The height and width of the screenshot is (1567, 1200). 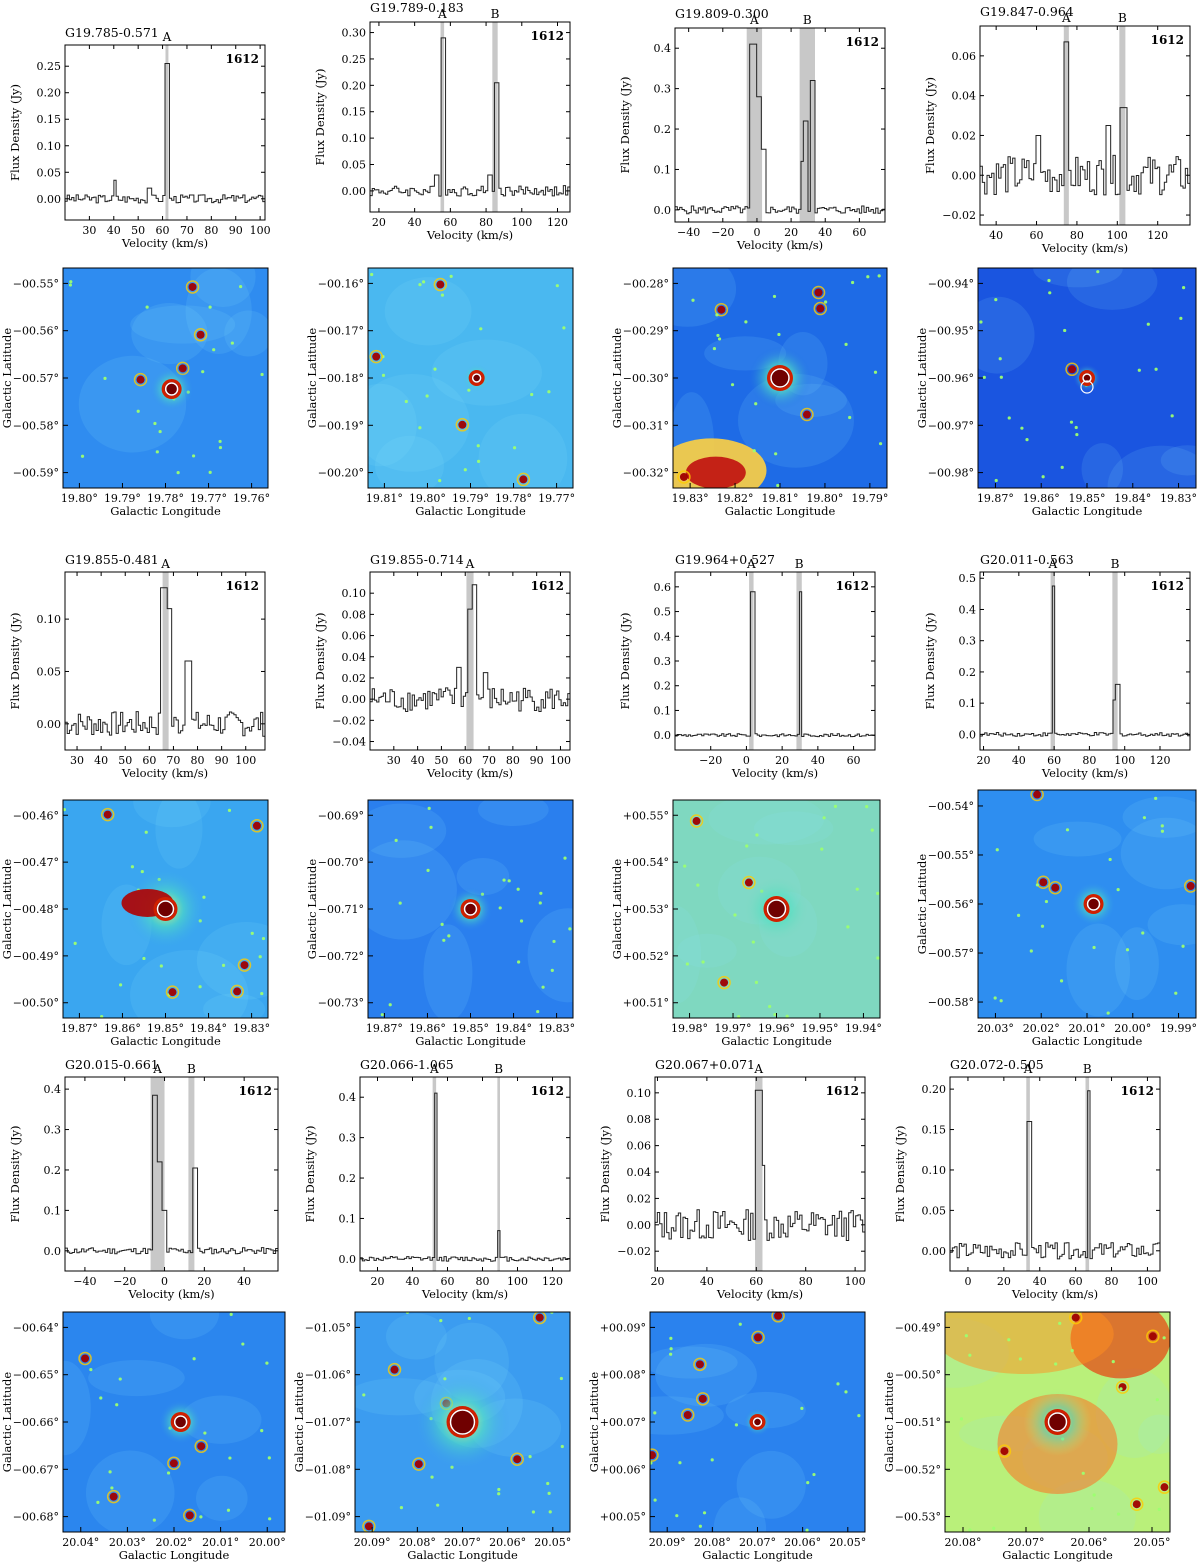 I want to click on y-tick-label: −00.96°, so click(x=951, y=378).